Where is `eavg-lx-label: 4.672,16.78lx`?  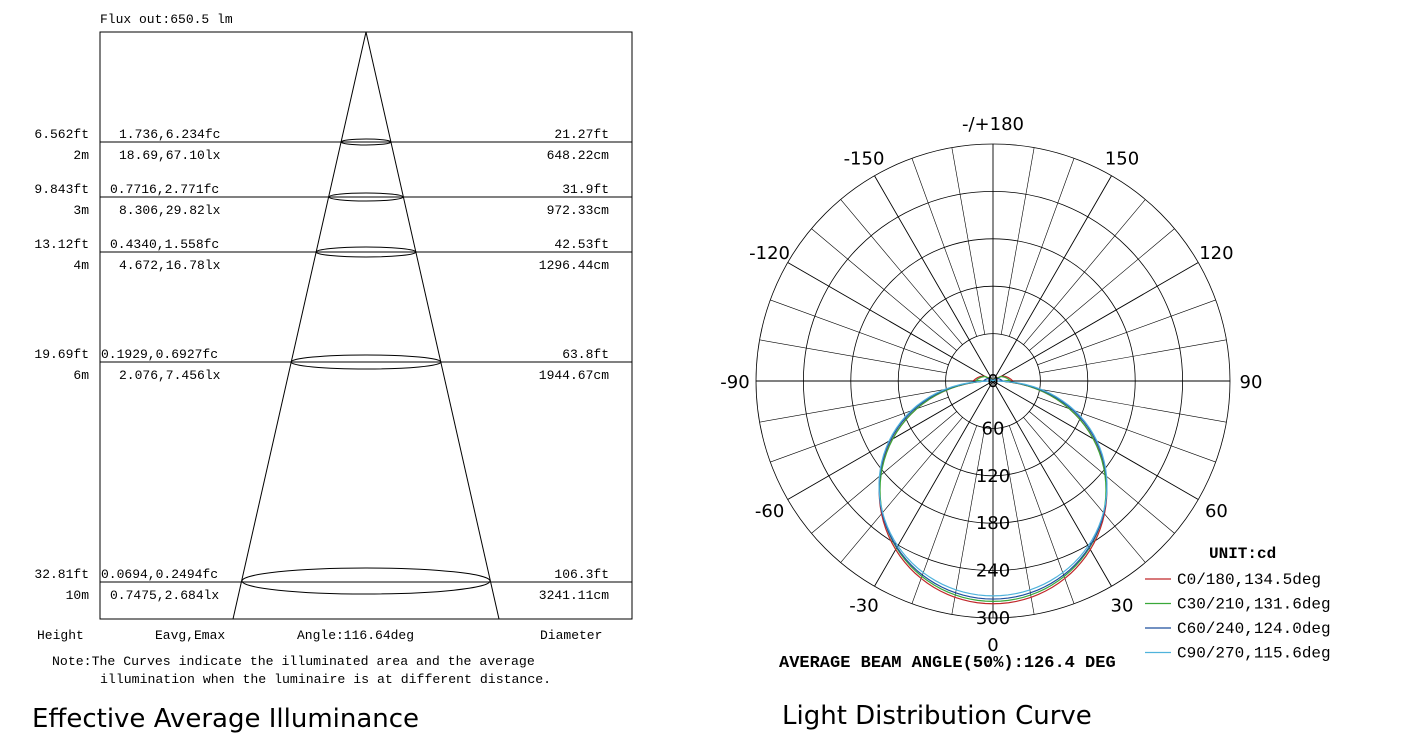 eavg-lx-label: 4.672,16.78lx is located at coordinates (170, 265).